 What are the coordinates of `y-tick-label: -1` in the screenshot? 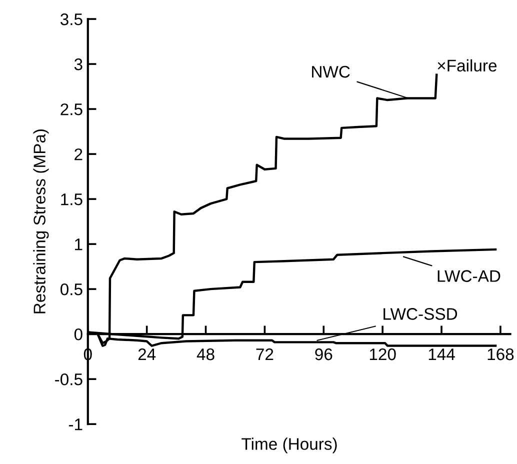 It's located at (75, 424).